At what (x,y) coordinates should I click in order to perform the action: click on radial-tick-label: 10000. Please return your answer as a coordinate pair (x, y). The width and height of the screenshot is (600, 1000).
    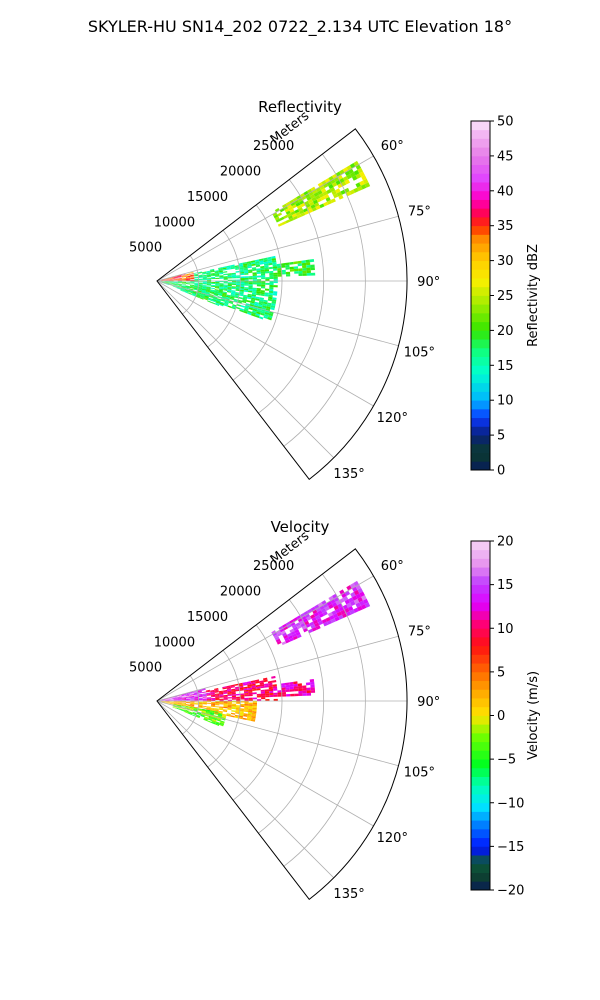
    Looking at the image, I should click on (174, 642).